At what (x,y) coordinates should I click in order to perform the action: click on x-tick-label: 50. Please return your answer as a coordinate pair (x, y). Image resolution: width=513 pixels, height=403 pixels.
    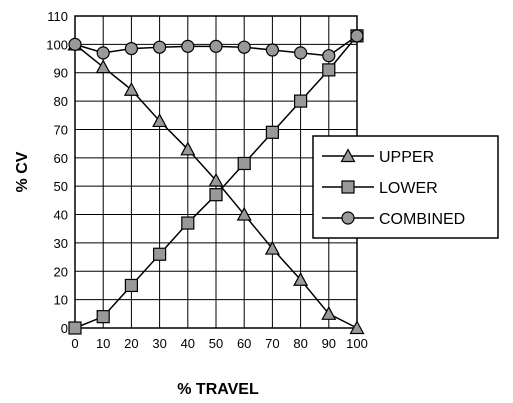
    Looking at the image, I should click on (216, 343).